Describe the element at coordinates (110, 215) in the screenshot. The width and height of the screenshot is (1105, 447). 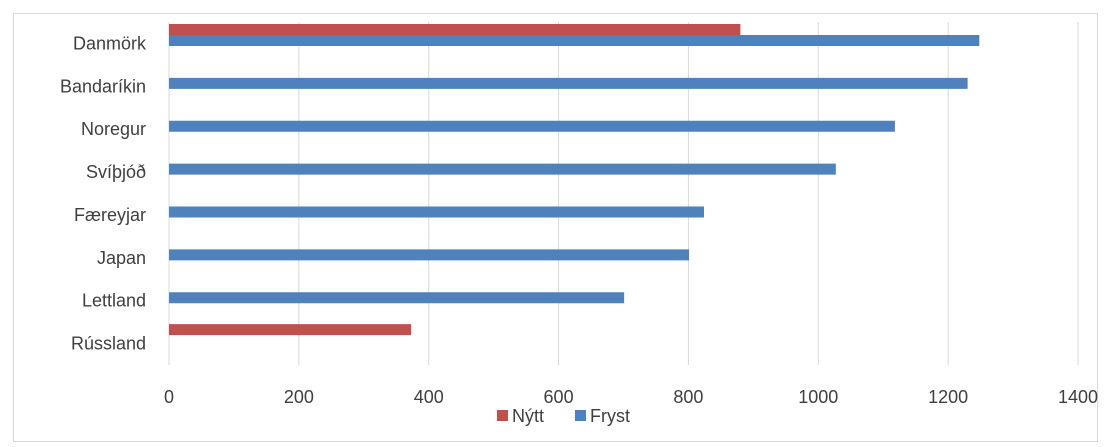
I see `category-label: Færeyjar` at that location.